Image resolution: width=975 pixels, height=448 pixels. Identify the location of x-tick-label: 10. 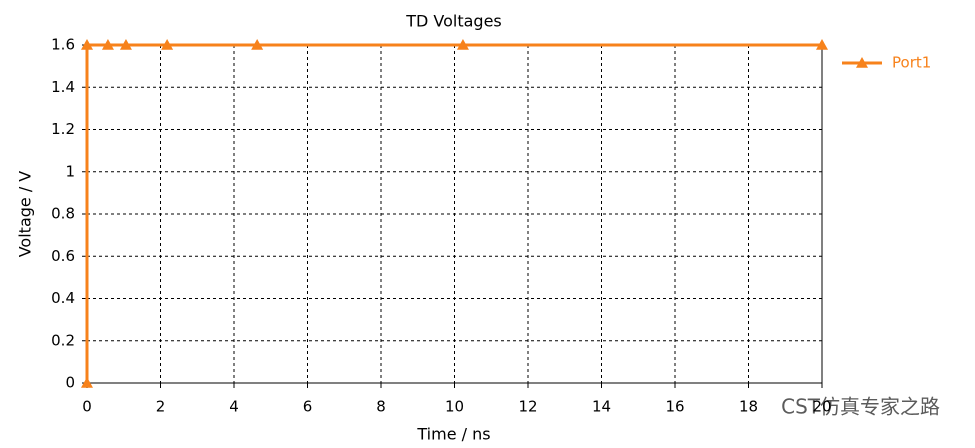
(454, 407).